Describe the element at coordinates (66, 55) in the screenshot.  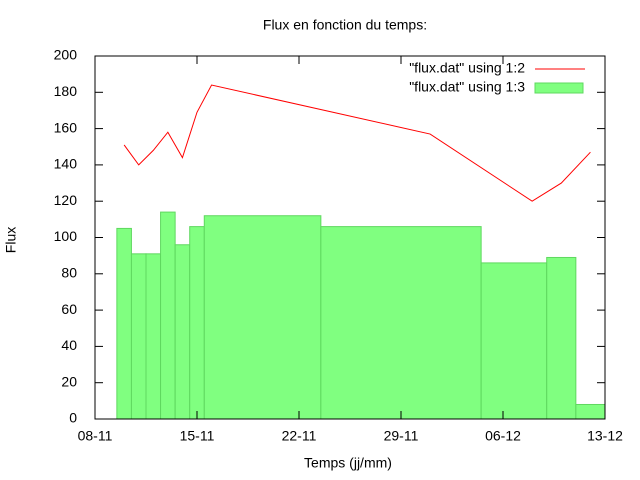
I see `y-tick-label: 200` at that location.